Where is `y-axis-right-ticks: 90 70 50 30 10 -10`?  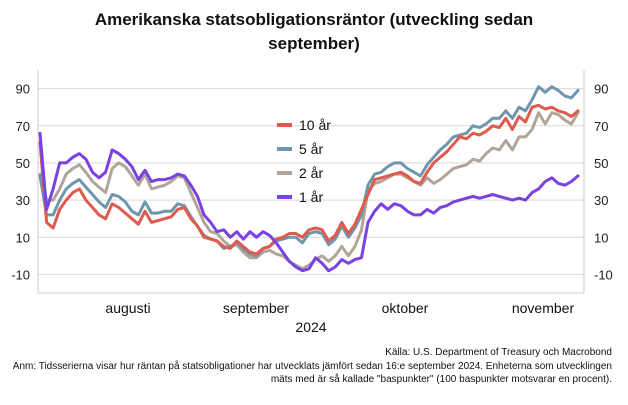 y-axis-right-ticks: 90 70 50 30 10 -10 is located at coordinates (603, 182).